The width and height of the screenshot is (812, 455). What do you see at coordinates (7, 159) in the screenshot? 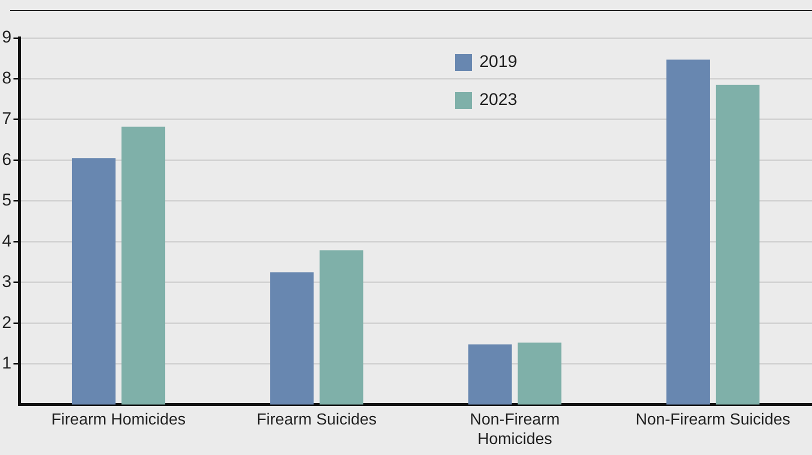
I see `y-tick-label: 6` at bounding box center [7, 159].